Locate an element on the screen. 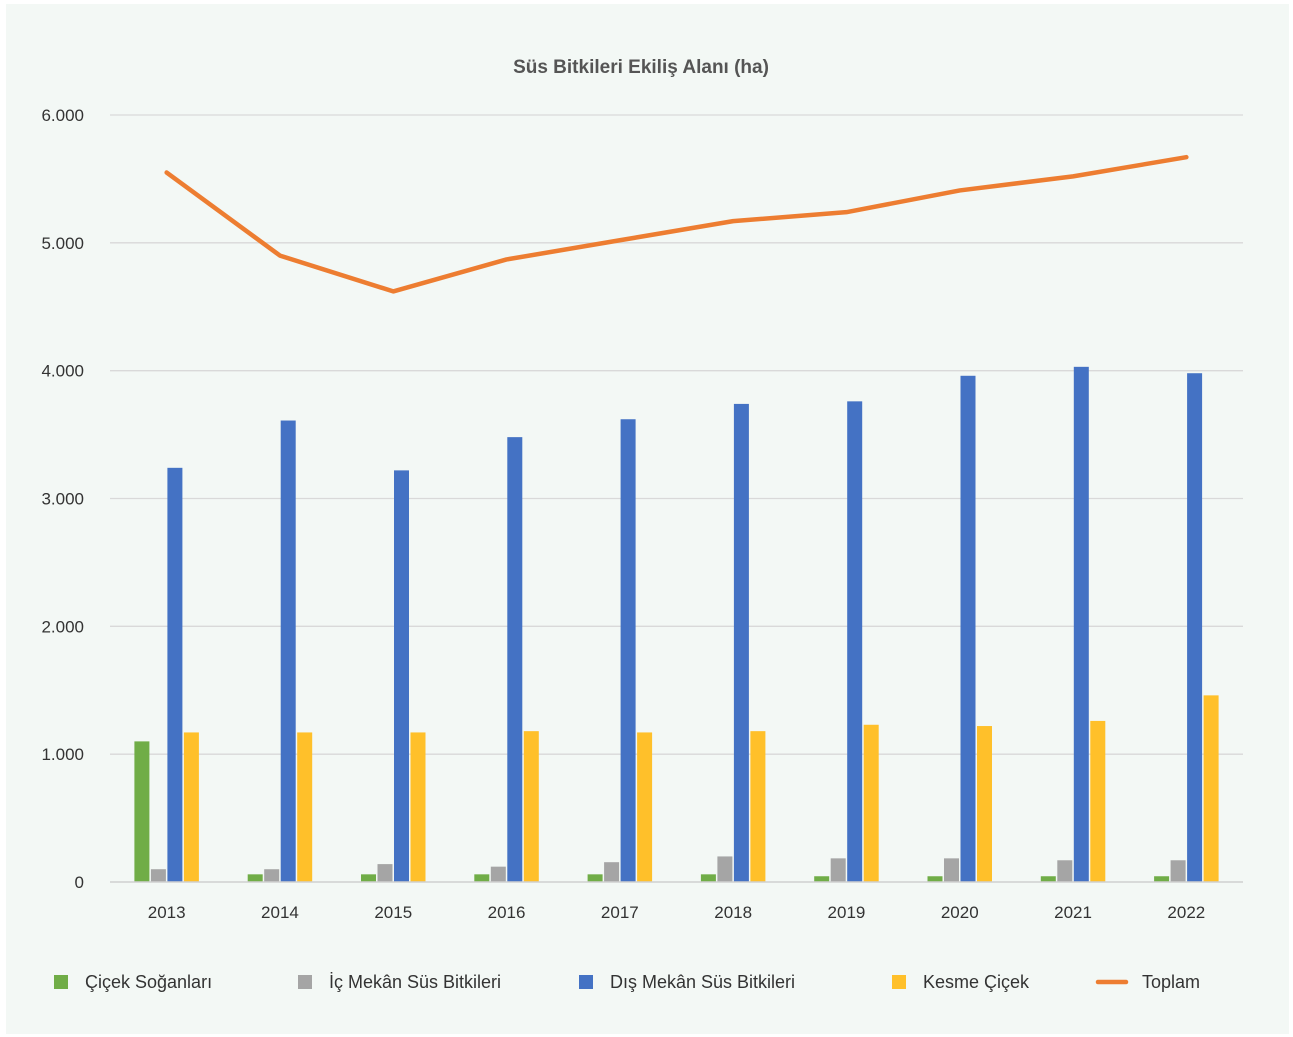  line-series is located at coordinates (676, 224).